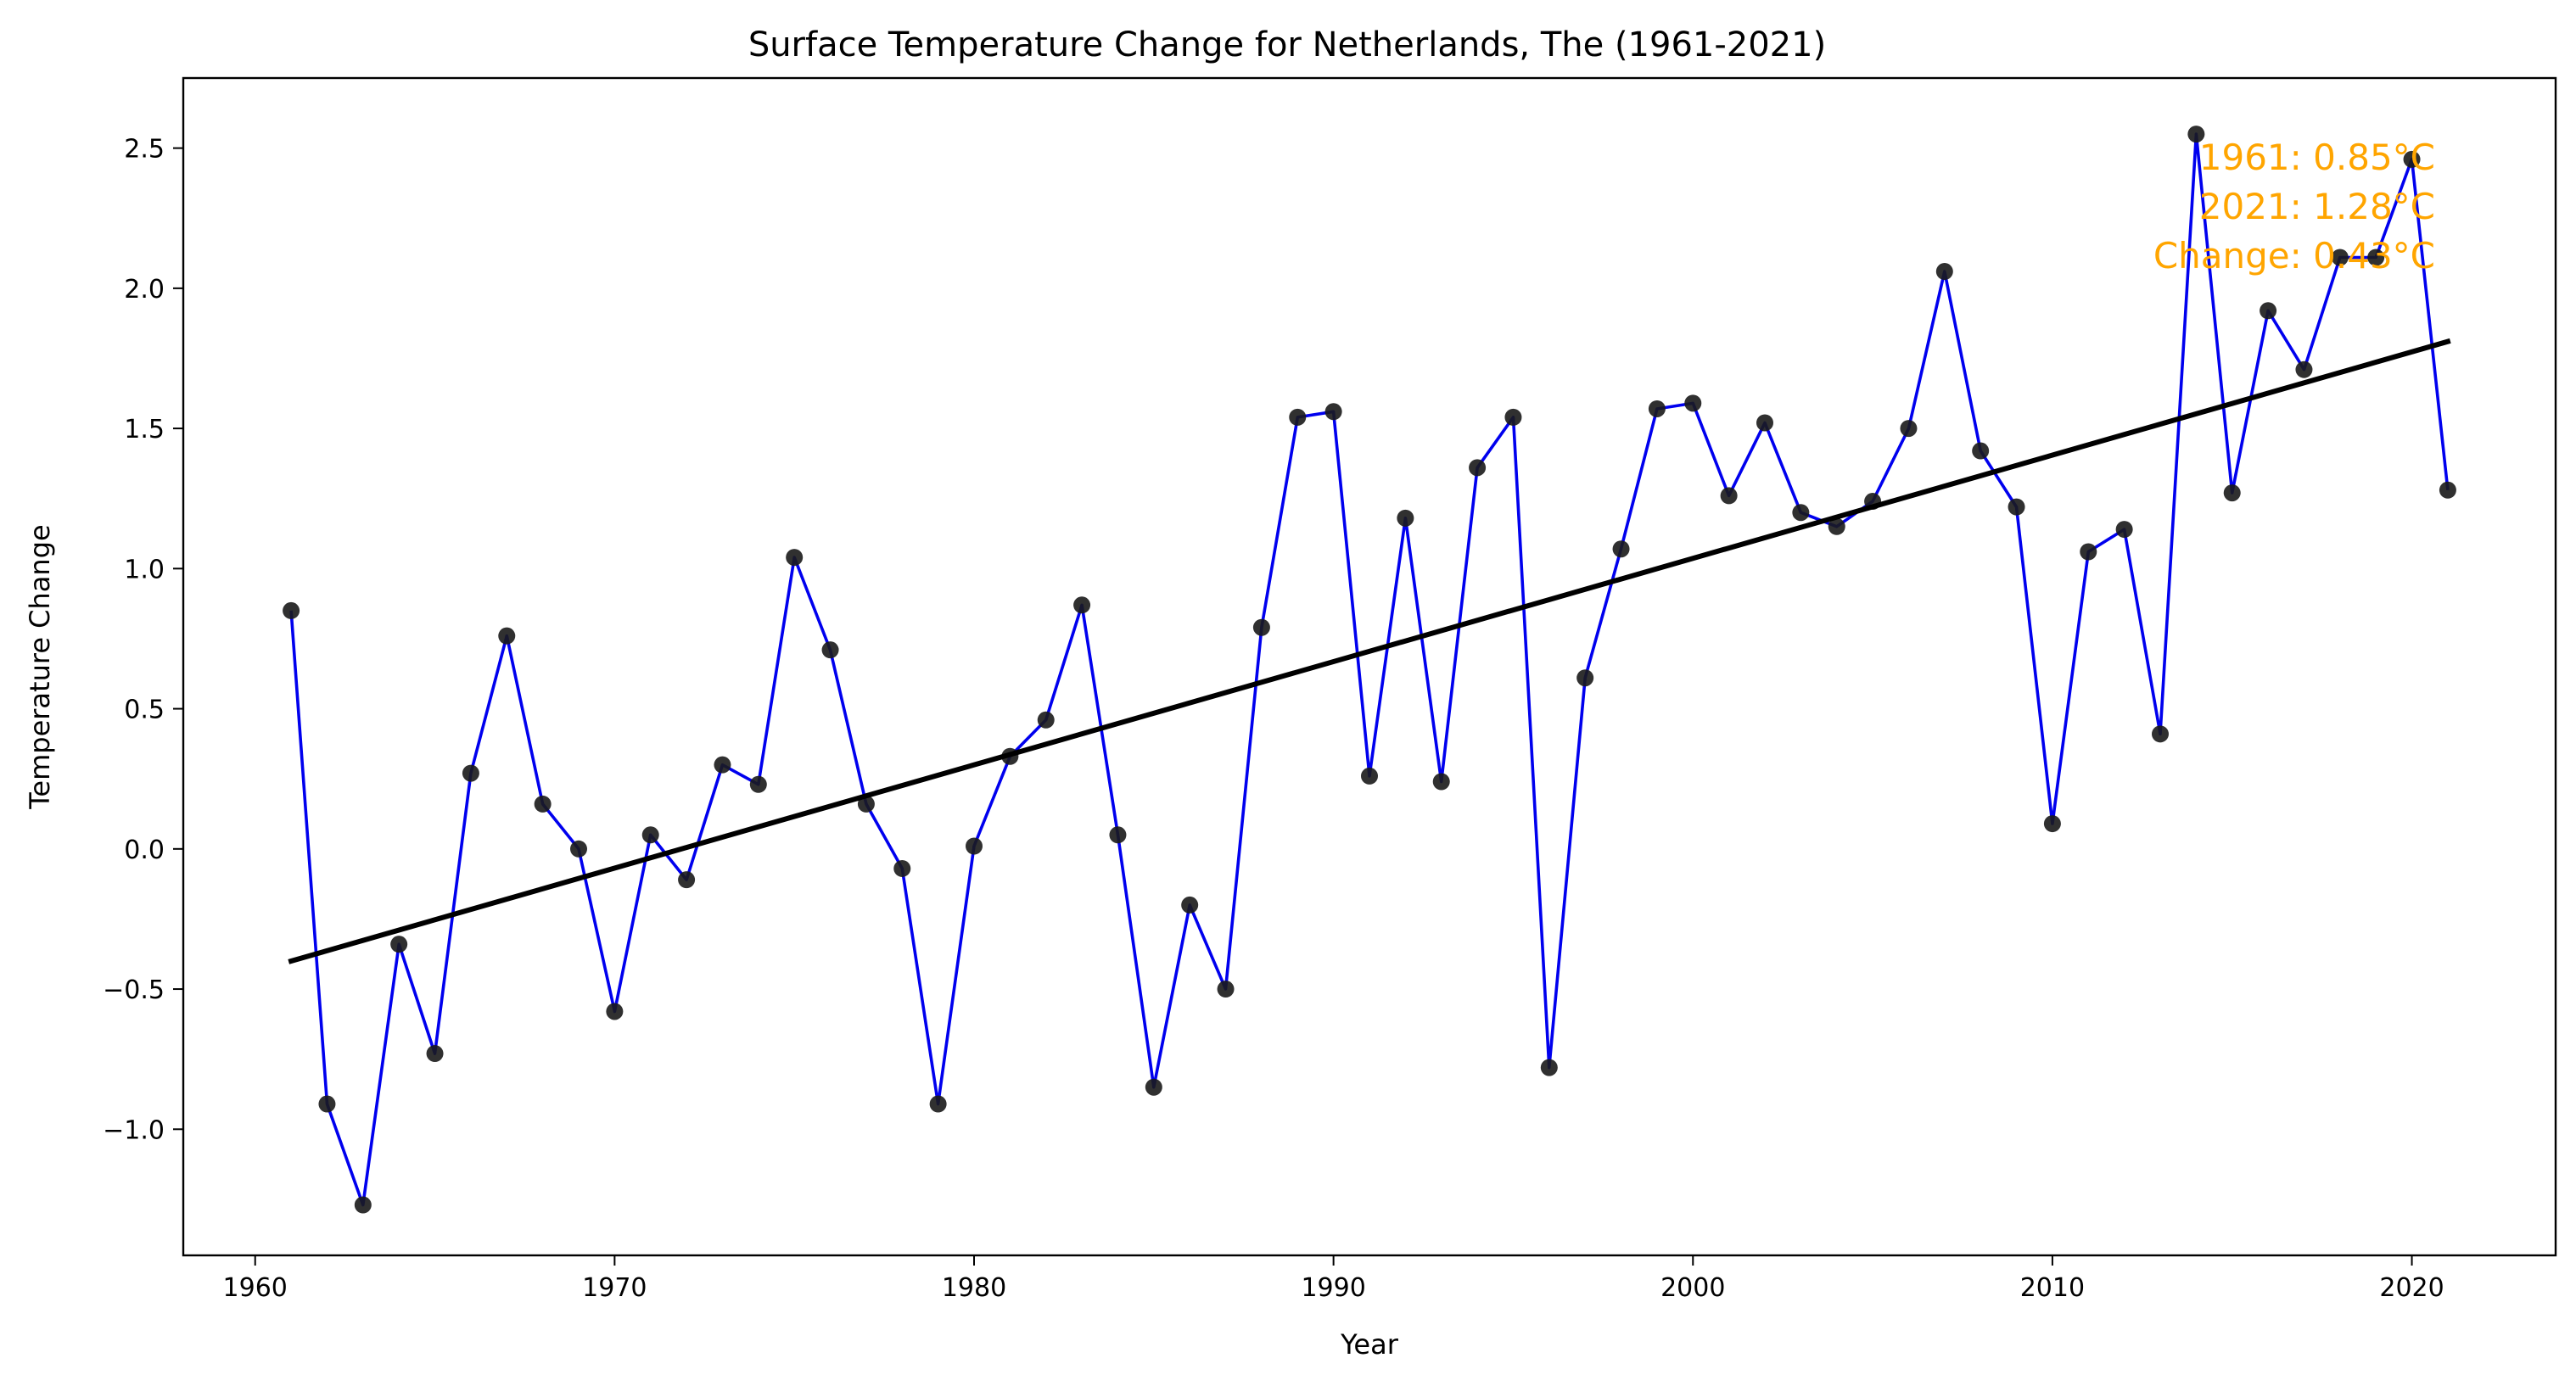 The width and height of the screenshot is (2576, 1386). I want to click on annotation-layer: 1961: 0.85°C 2021: 1.28°C Change: 0.43°C, so click(2294, 207).